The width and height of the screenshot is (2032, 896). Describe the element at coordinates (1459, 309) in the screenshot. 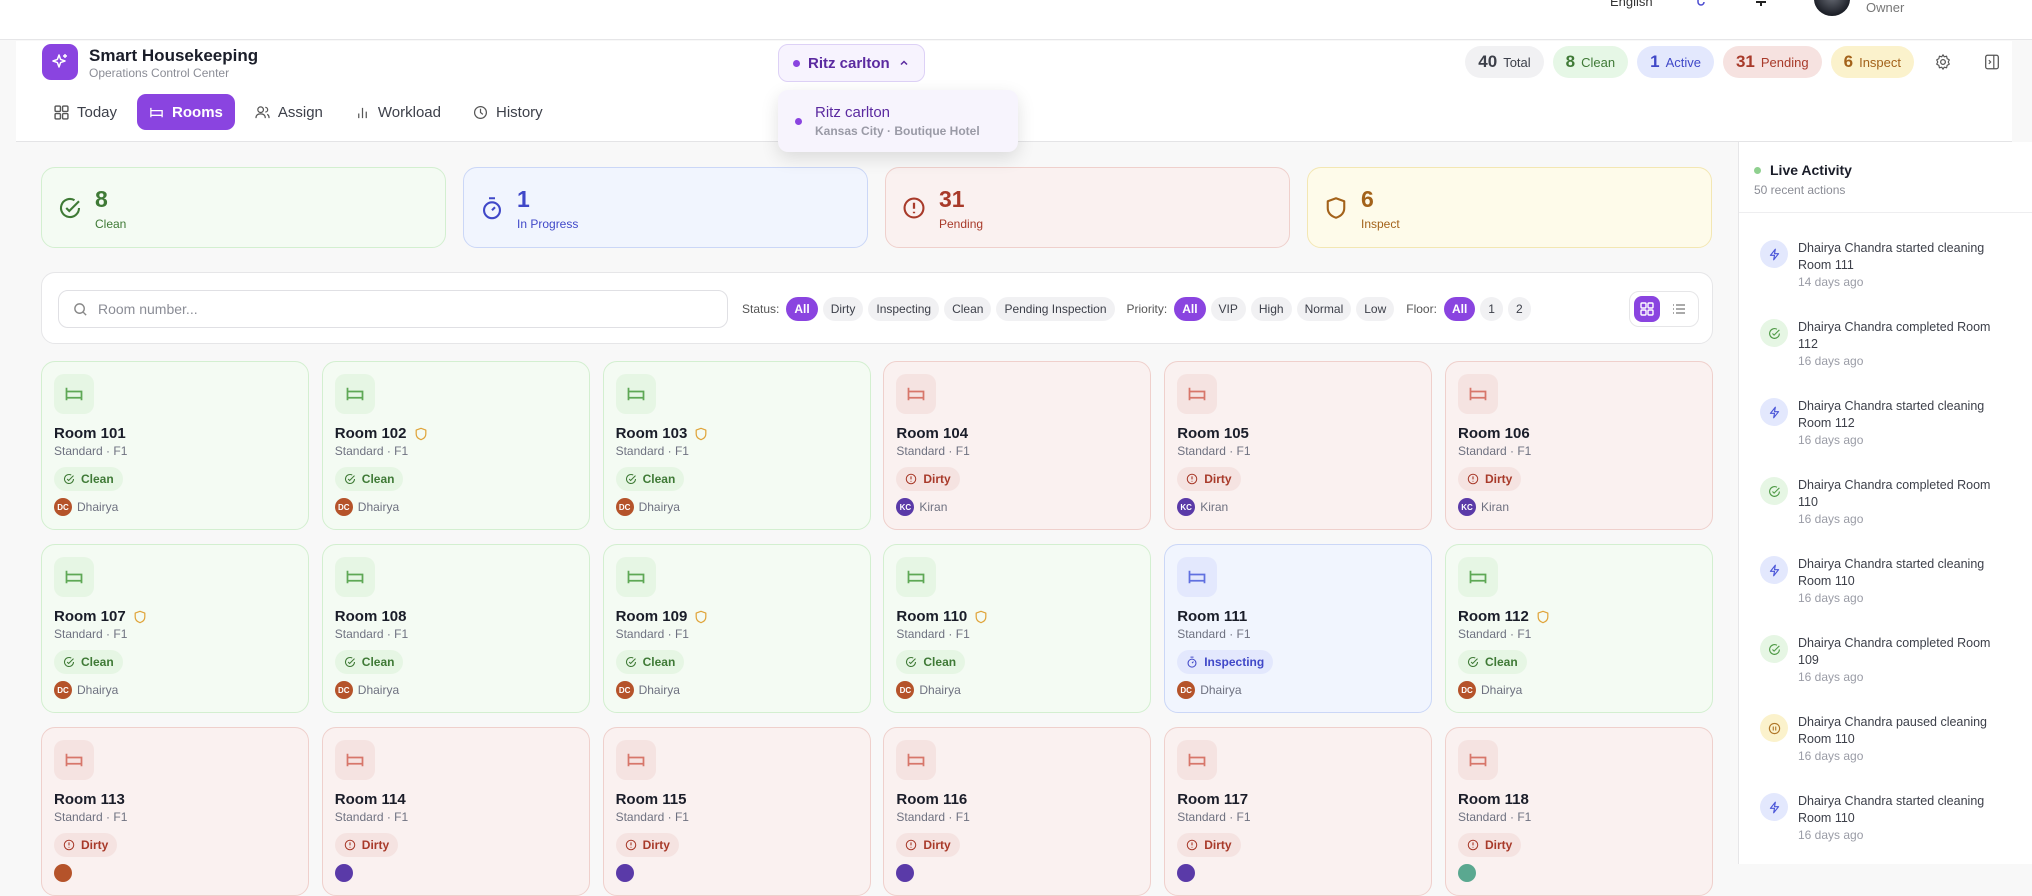

I see `floor-chip-all: All` at that location.